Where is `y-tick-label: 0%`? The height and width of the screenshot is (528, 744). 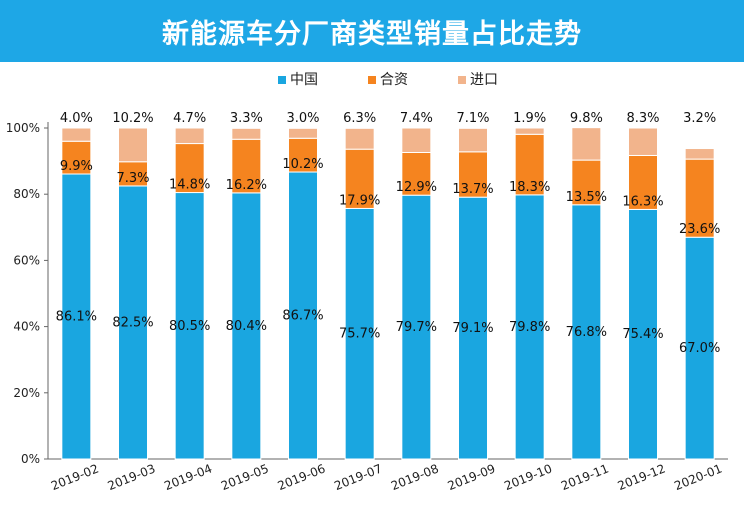 y-tick-label: 0% is located at coordinates (30, 459).